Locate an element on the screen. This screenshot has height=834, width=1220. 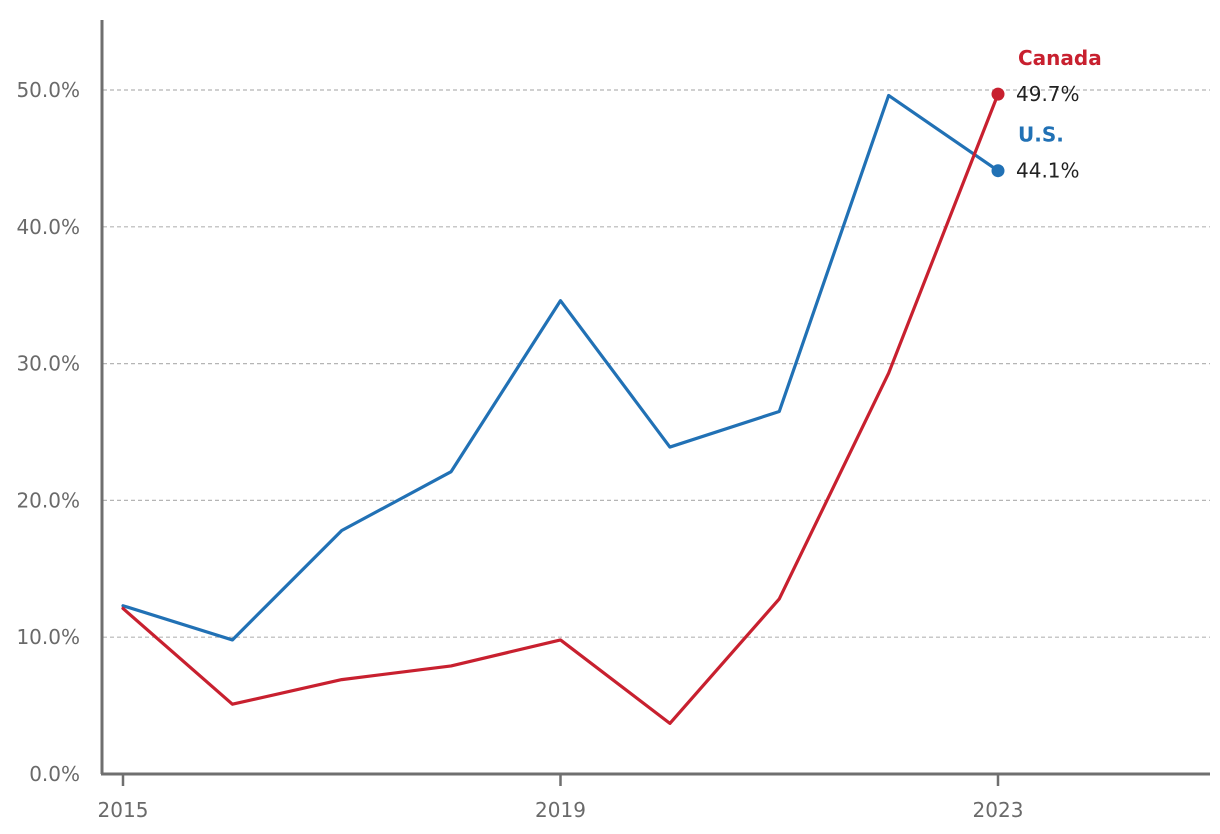
y-tick-label: 0.0% is located at coordinates (54, 774).